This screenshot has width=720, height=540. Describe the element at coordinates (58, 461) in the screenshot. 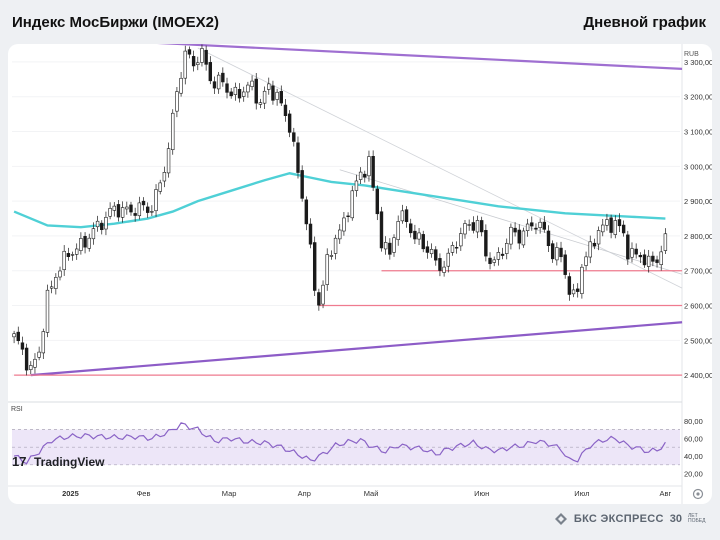

I see `tradingview-watermark: 17 TradingView` at that location.